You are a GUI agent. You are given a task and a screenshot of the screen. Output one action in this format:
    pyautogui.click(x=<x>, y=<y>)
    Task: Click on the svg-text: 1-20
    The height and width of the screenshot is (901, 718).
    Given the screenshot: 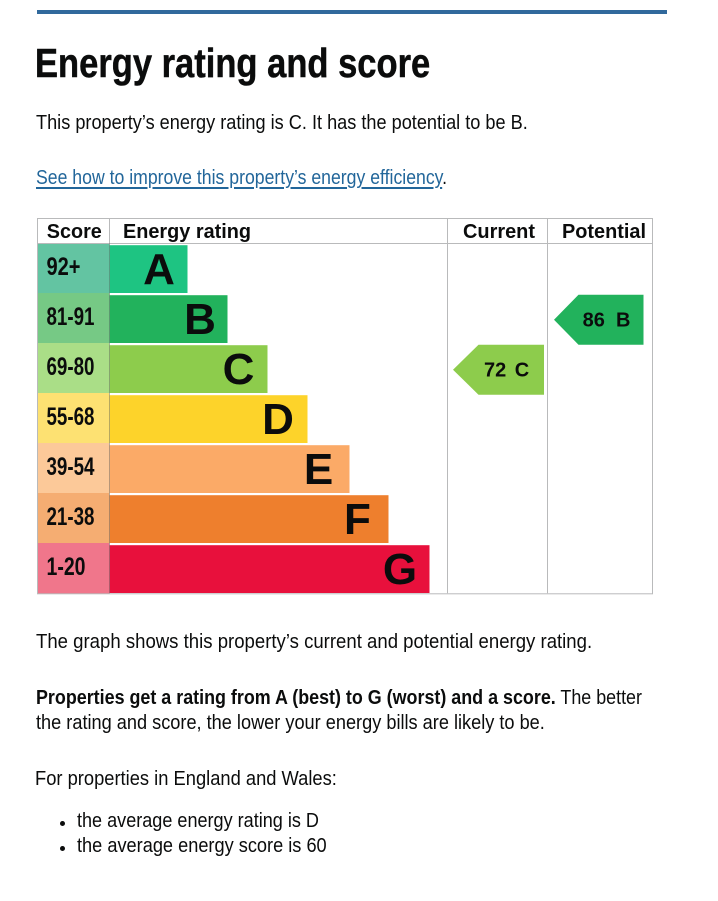 What is the action you would take?
    pyautogui.click(x=66, y=567)
    